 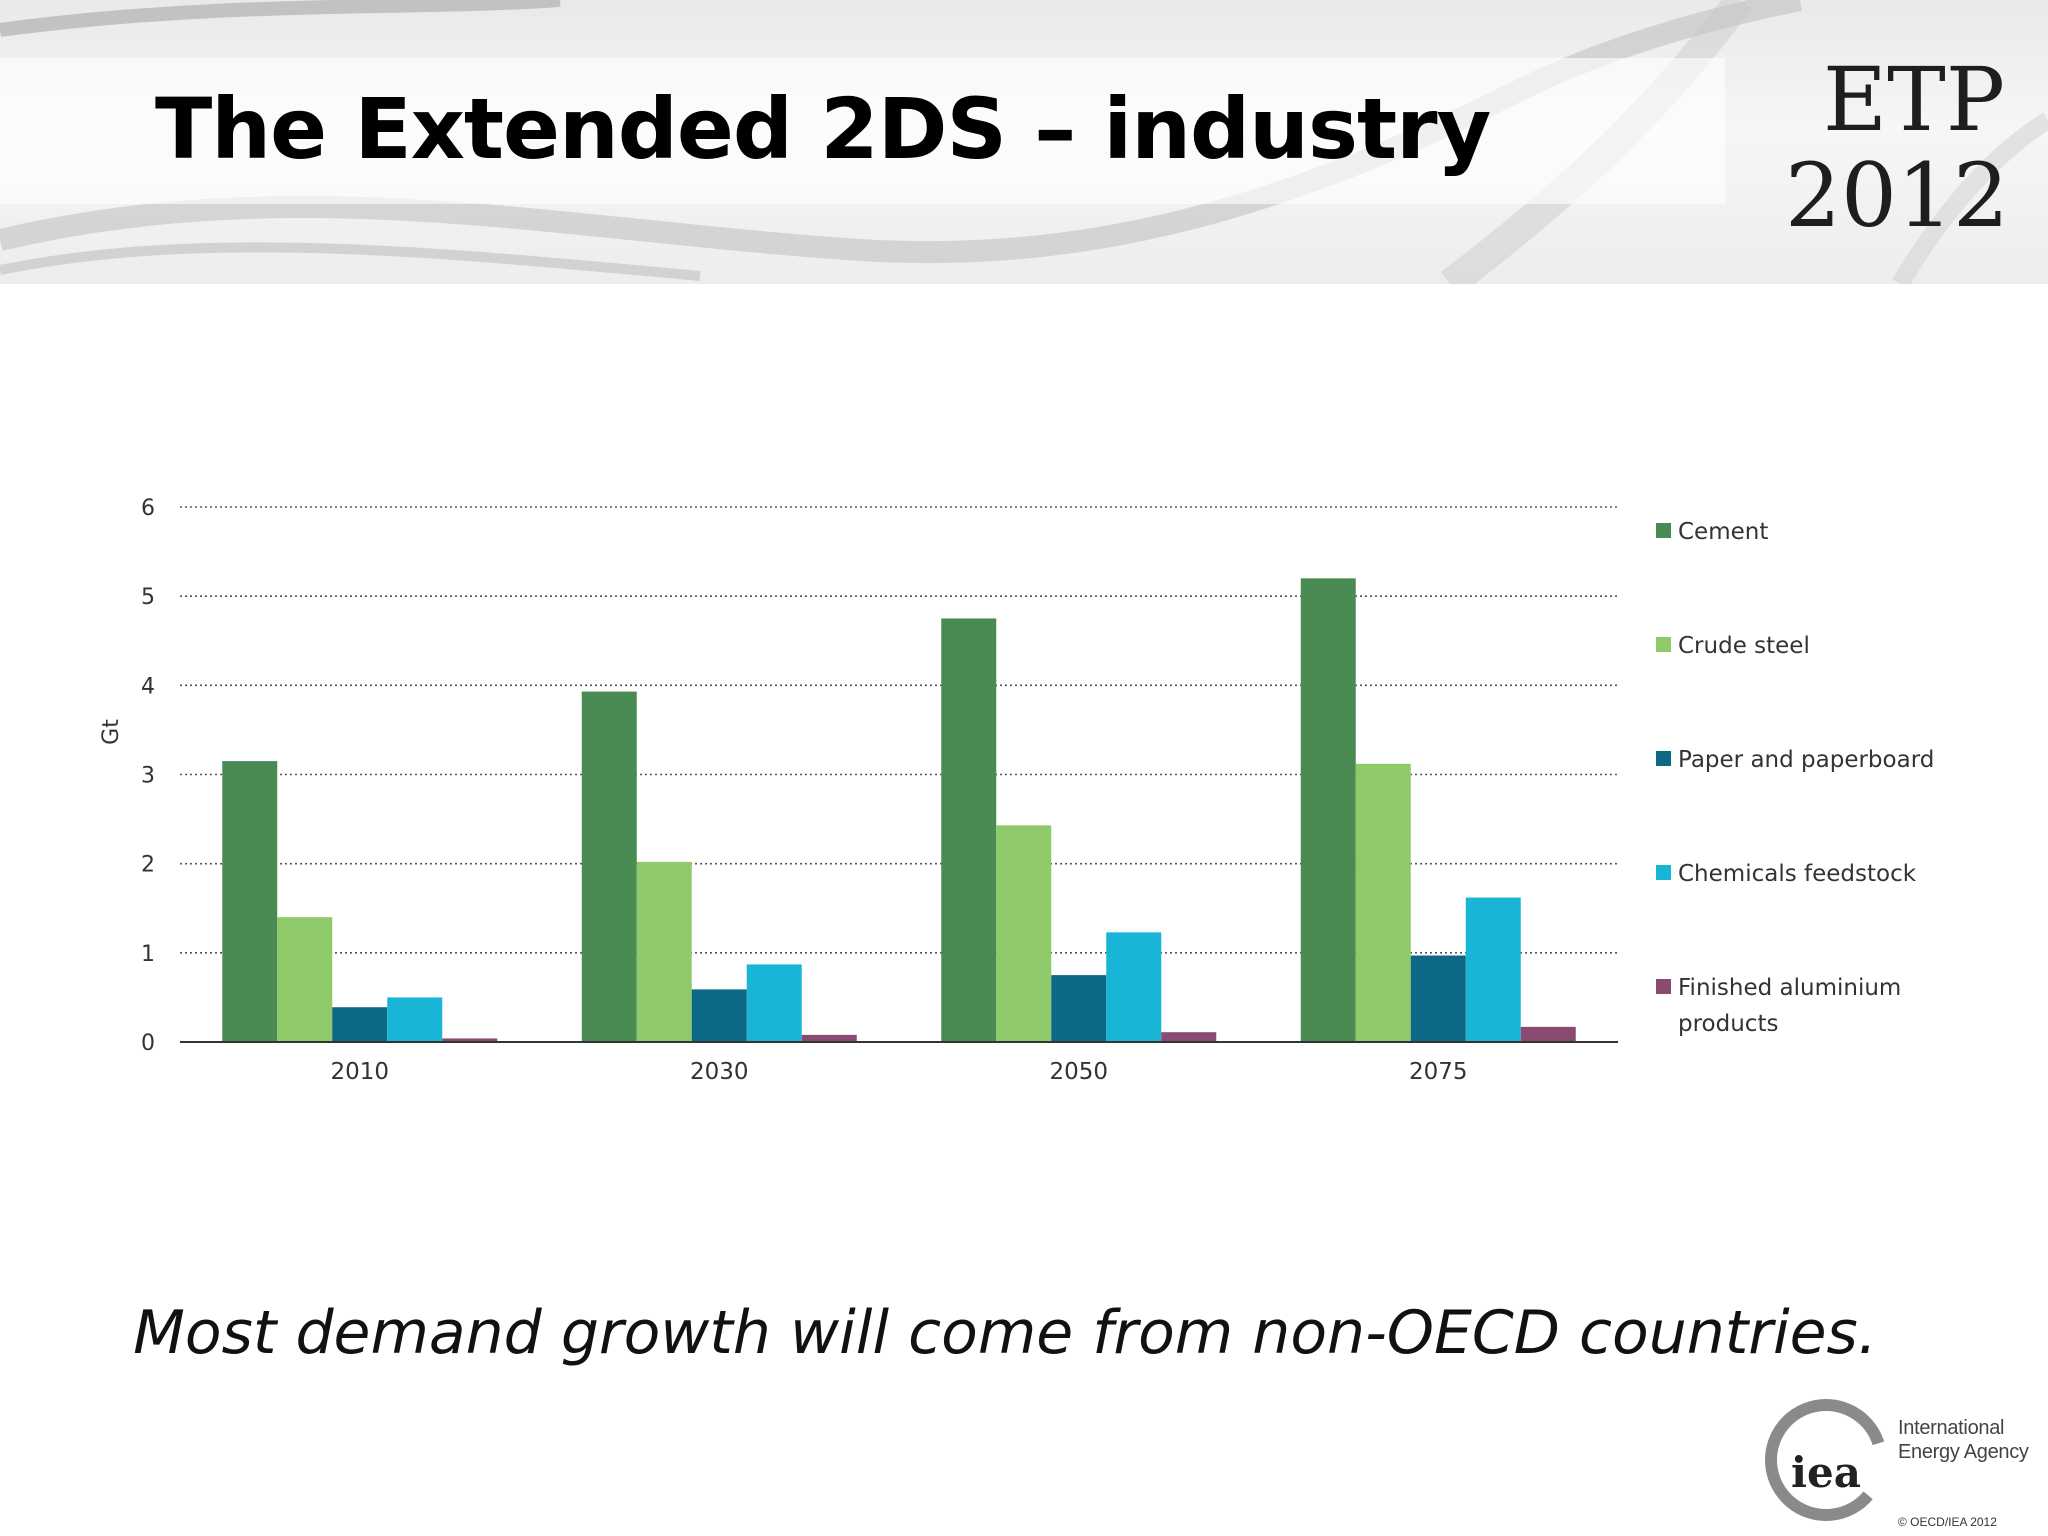 What do you see at coordinates (1438, 1072) in the screenshot?
I see `x-tick-label: 2075` at bounding box center [1438, 1072].